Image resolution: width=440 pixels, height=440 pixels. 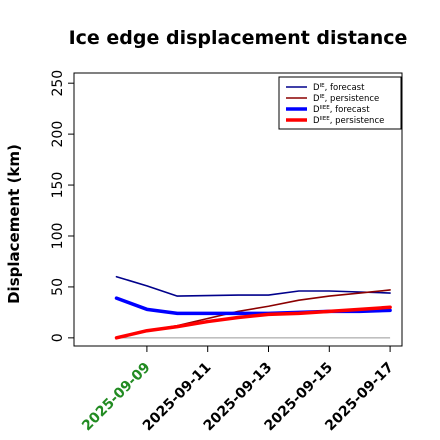 I want to click on legend-label: DIE, forecast, so click(x=339, y=88).